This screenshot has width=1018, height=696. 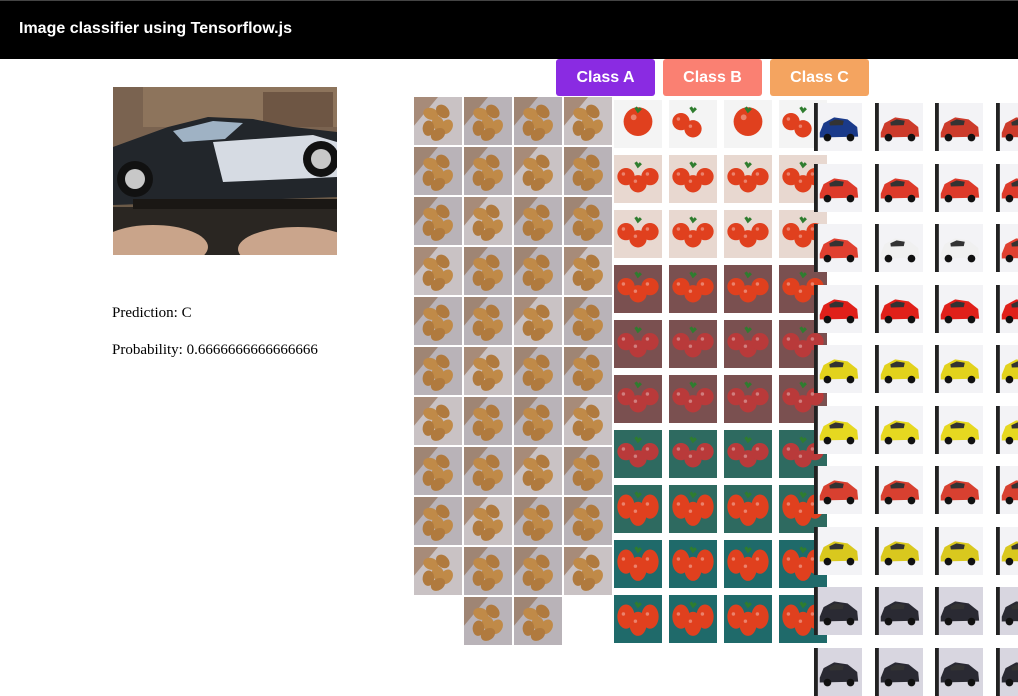 I want to click on webcam-frame-image, so click(x=225, y=171).